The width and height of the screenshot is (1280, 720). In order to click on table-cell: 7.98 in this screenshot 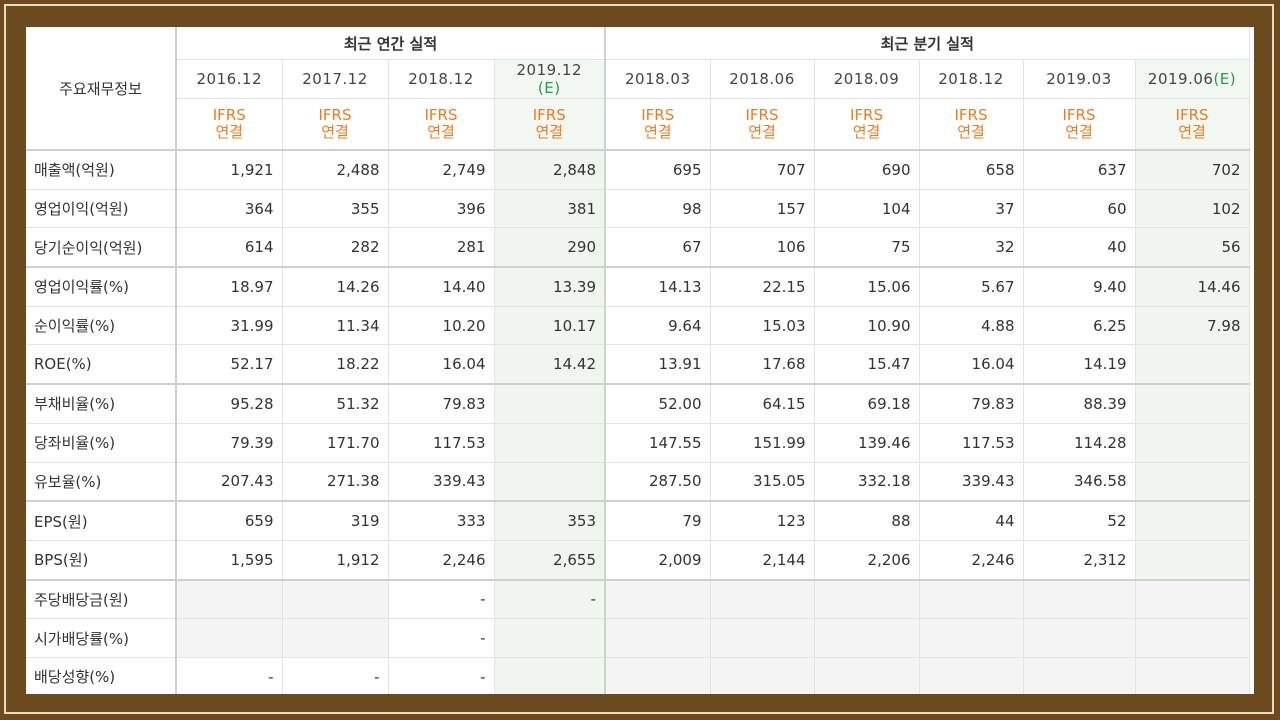, I will do `click(1192, 326)`.